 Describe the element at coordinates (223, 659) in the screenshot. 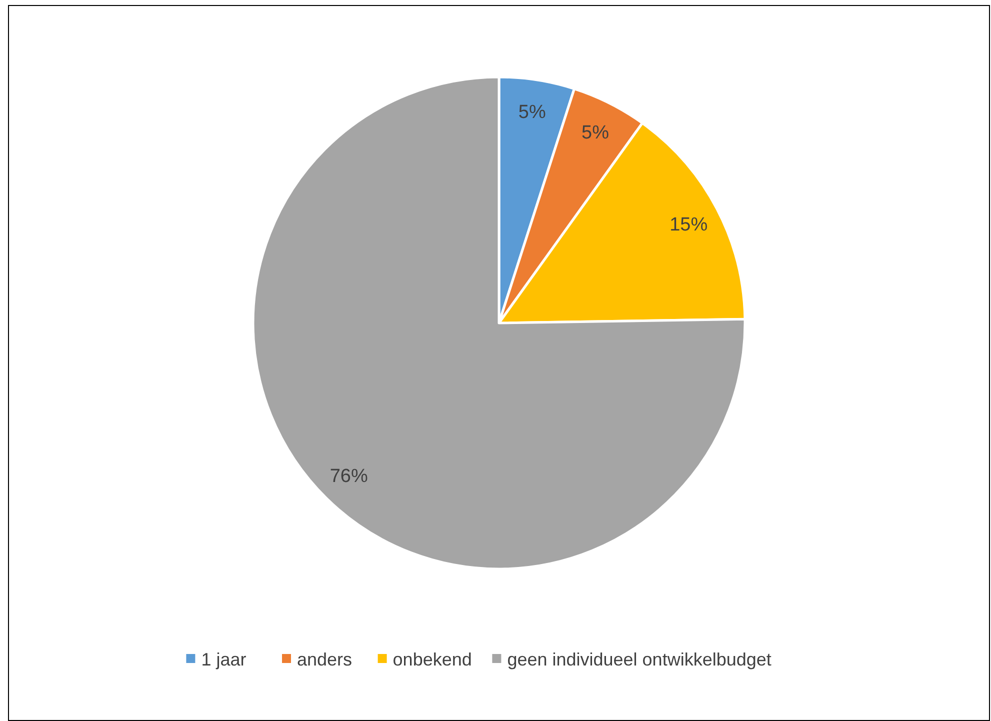

I see `legend-label: 1 jaar` at that location.